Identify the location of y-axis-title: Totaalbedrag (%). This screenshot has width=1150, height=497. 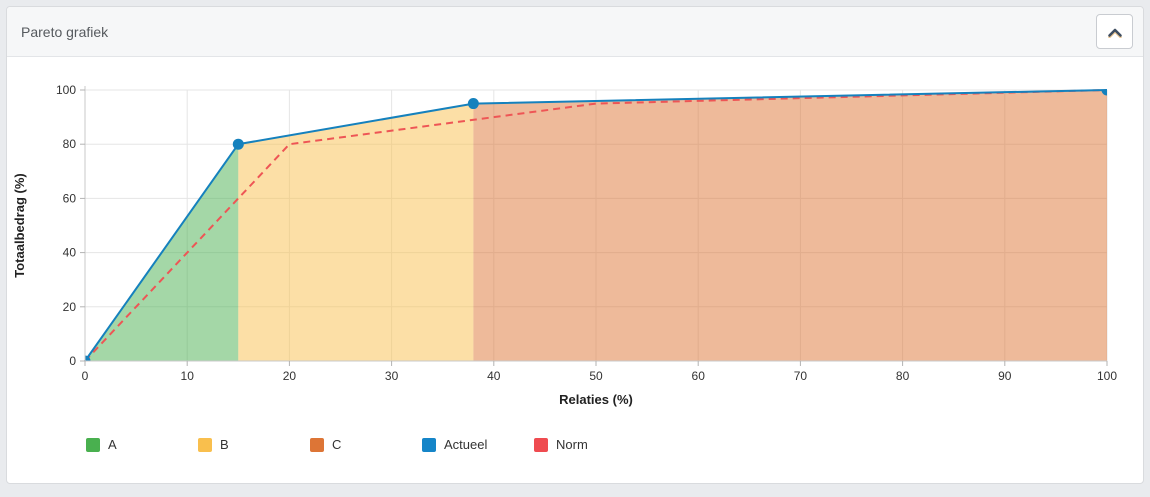
(19, 225).